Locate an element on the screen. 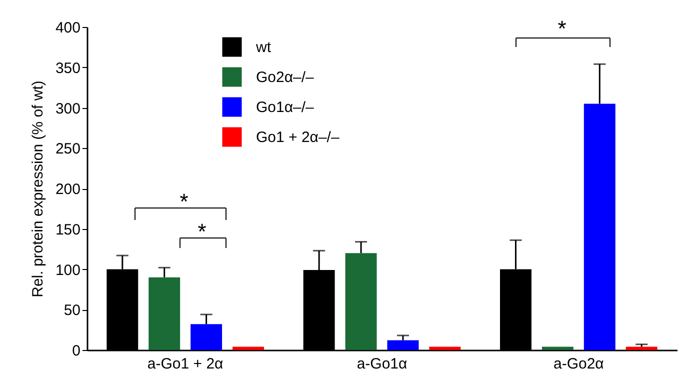 This screenshot has width=681, height=388. x-tick-label: a-Go1α is located at coordinates (382, 364).